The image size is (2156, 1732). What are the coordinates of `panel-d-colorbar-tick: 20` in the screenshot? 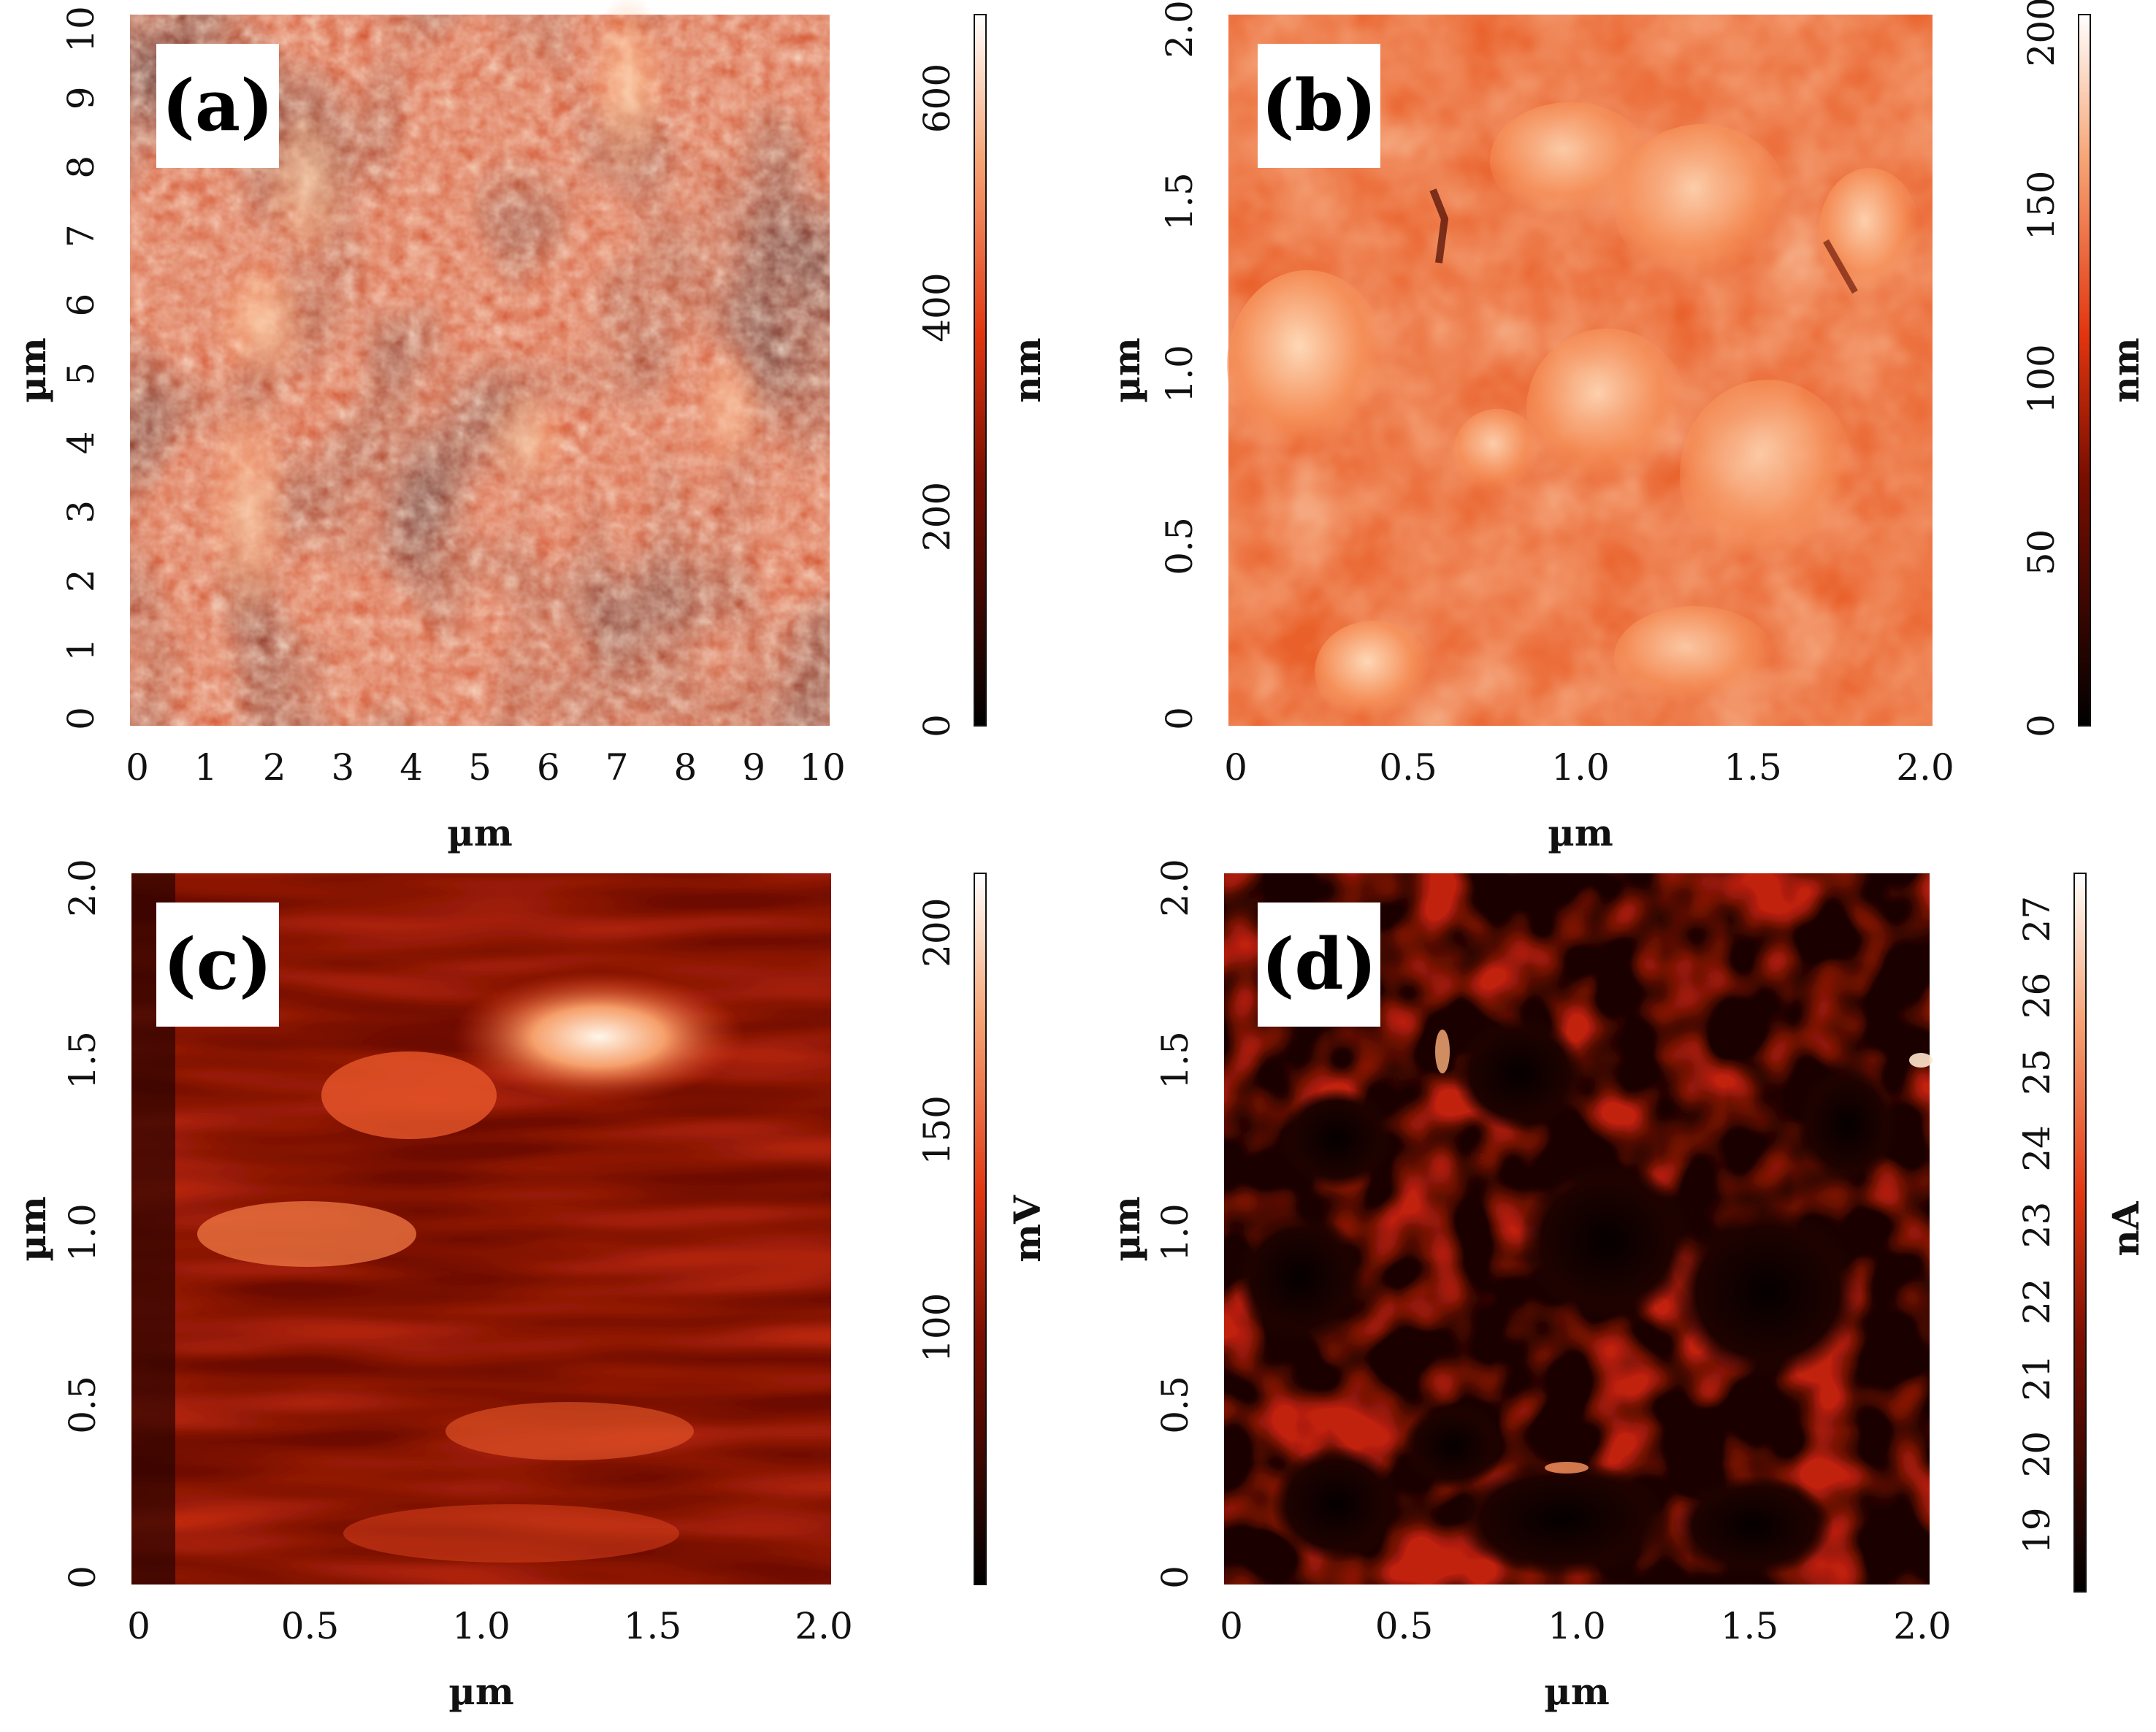 It's located at (2037, 1454).